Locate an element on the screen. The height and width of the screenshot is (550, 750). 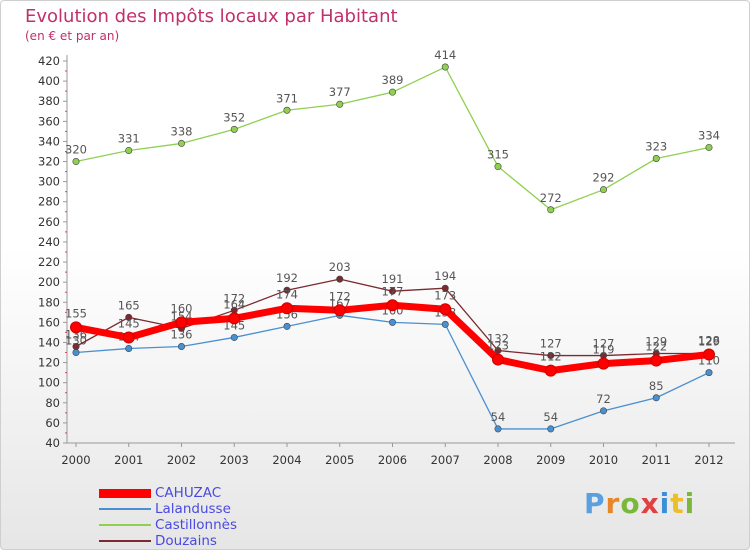
y-tick-label: 120 is located at coordinates (49, 363).